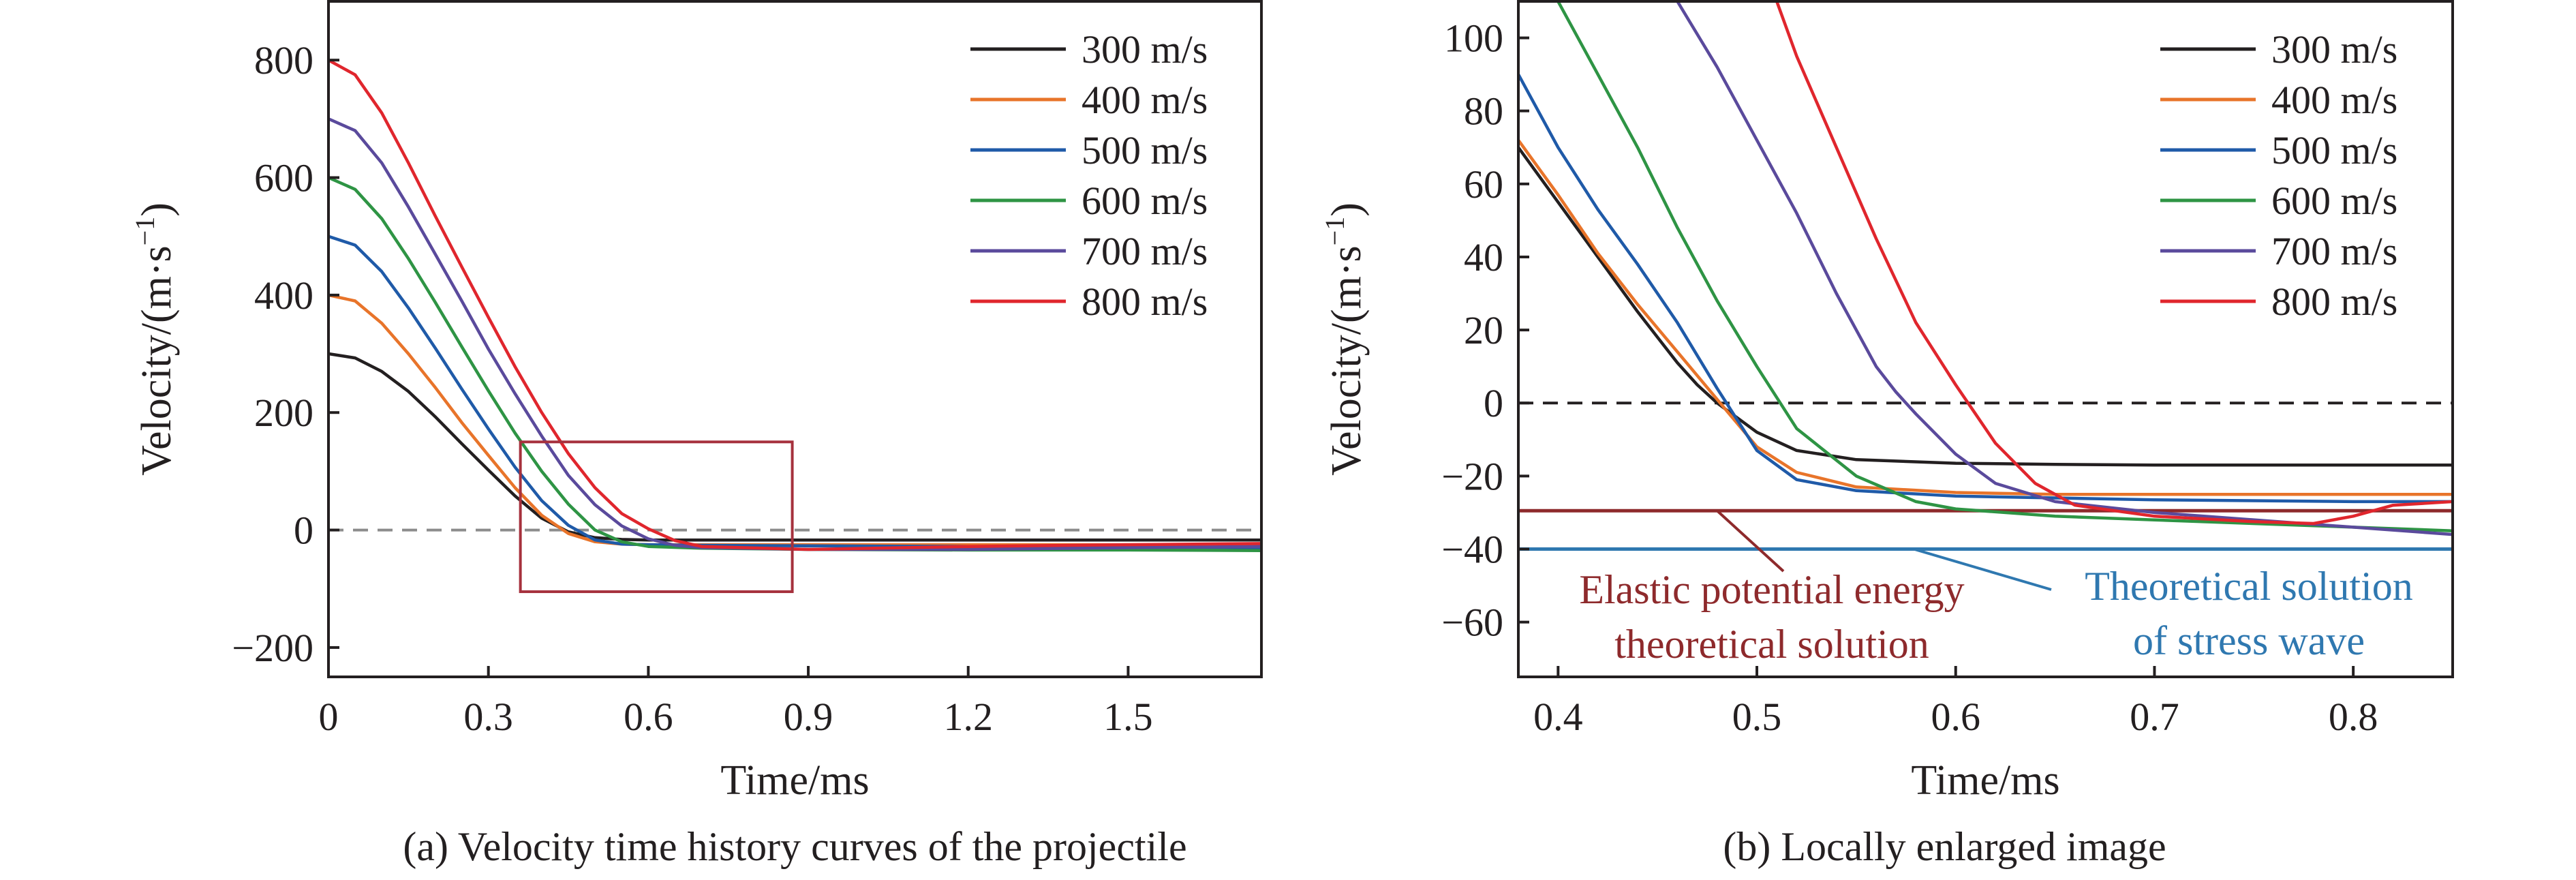 The image size is (2576, 880). I want to click on elastic-annotation-label: Elastic potential energy, so click(1771, 589).